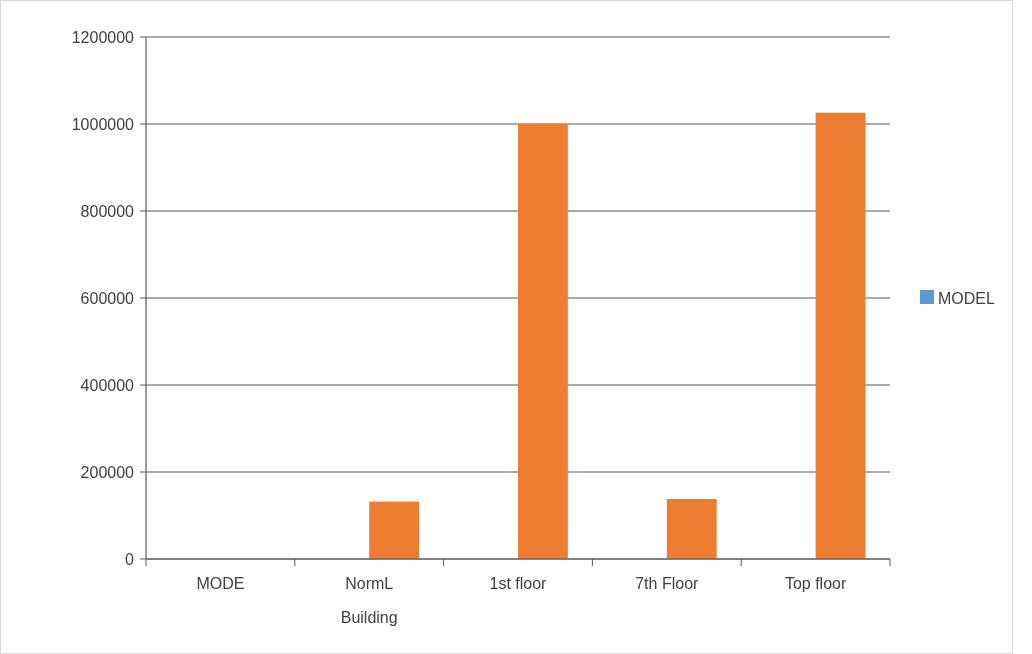 The height and width of the screenshot is (654, 1032). Describe the element at coordinates (220, 583) in the screenshot. I see `x-tick-label: MODE` at that location.